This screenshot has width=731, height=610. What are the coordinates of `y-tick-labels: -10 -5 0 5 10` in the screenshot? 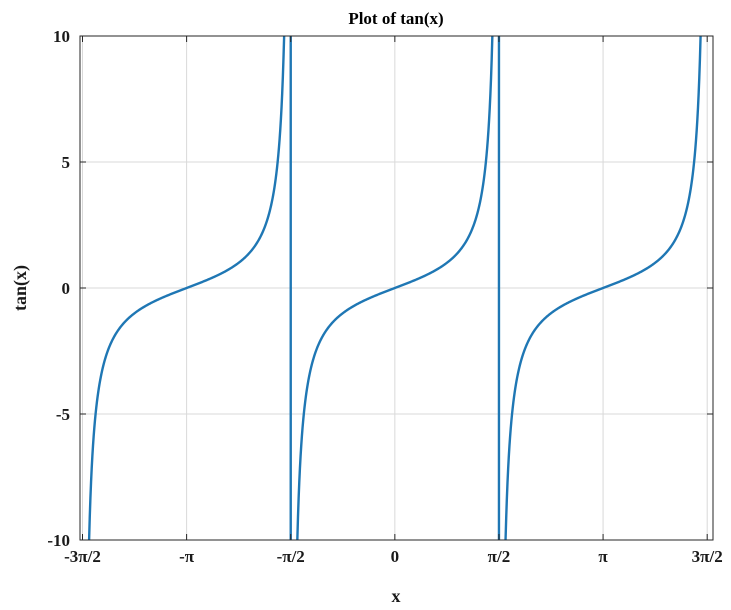 It's located at (58, 288).